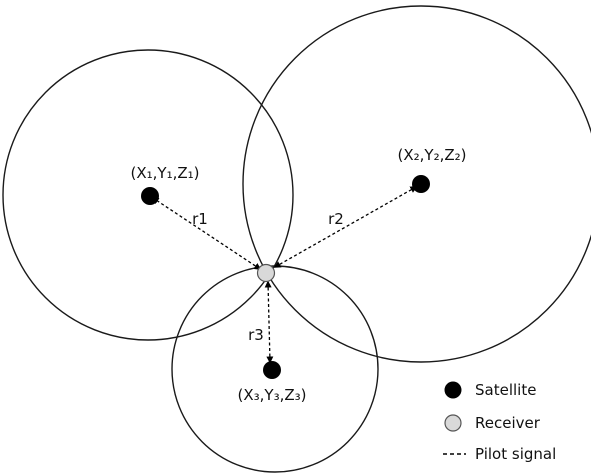 This screenshot has width=591, height=474. Describe the element at coordinates (200, 219) in the screenshot. I see `range-label-r1: r1` at that location.